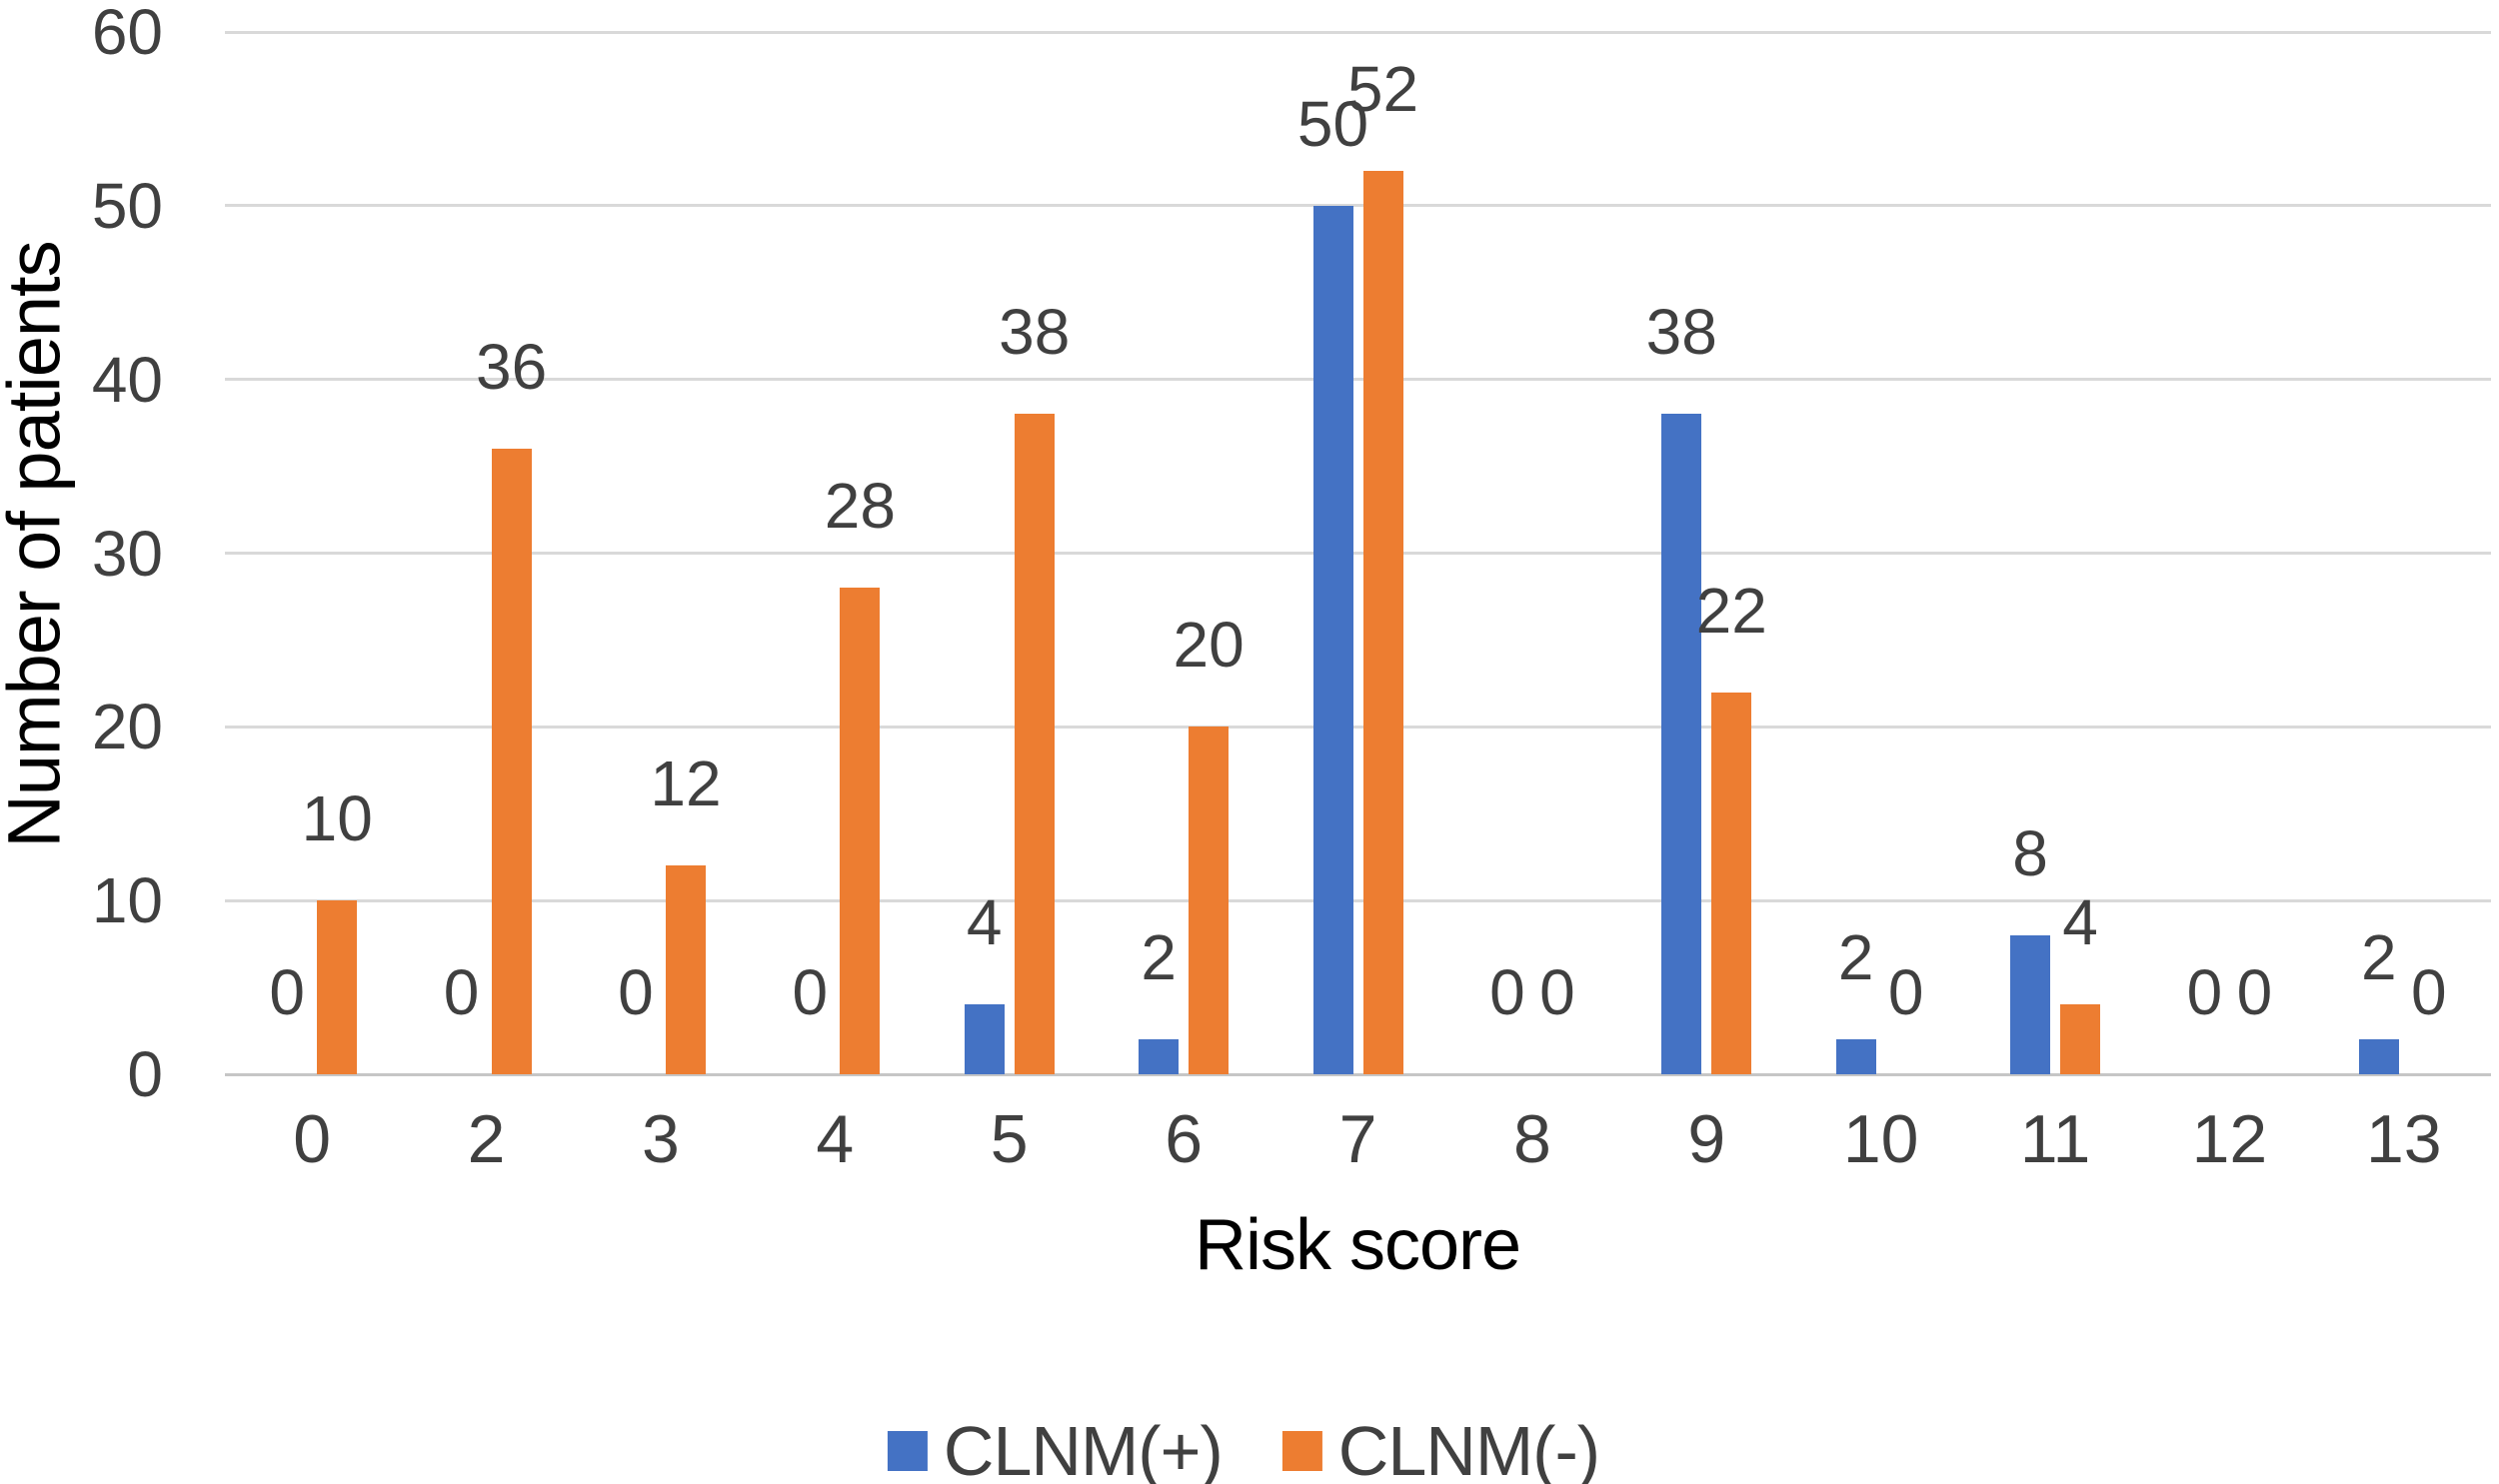  Describe the element at coordinates (1557, 992) in the screenshot. I see `data-label-clnm--x8: 0` at that location.